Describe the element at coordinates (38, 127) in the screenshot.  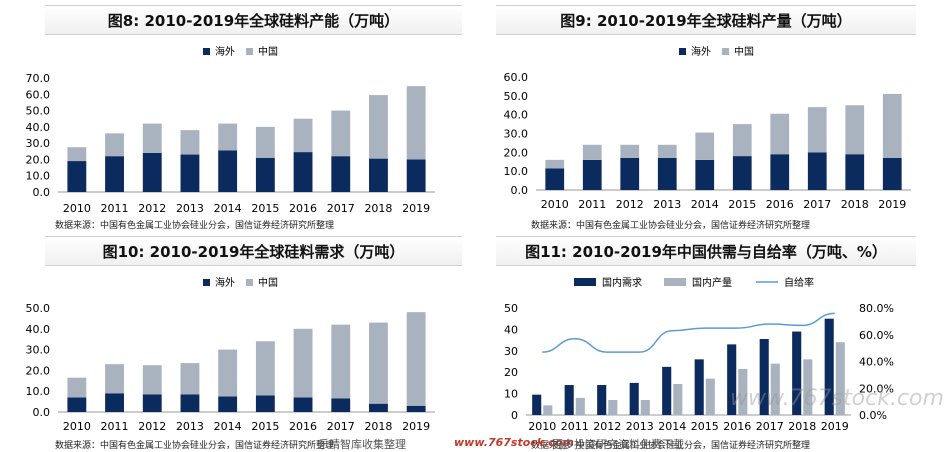
I see `y-tick-label: 40.0` at that location.